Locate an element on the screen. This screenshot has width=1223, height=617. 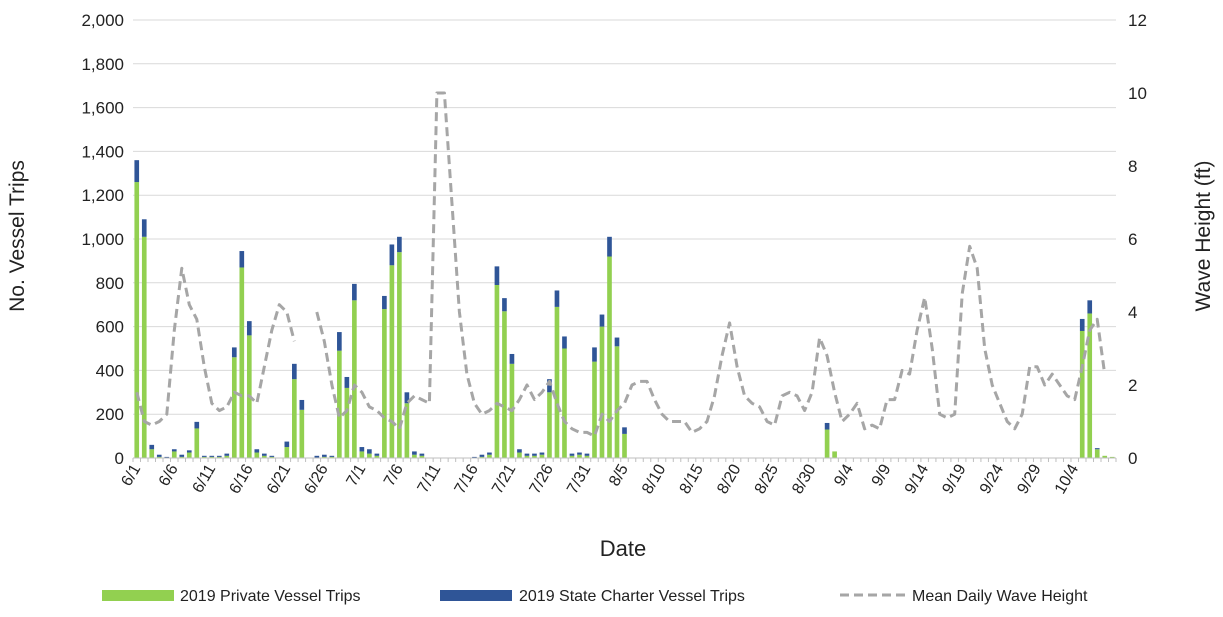
y-tick-label: 200 is located at coordinates (110, 414).